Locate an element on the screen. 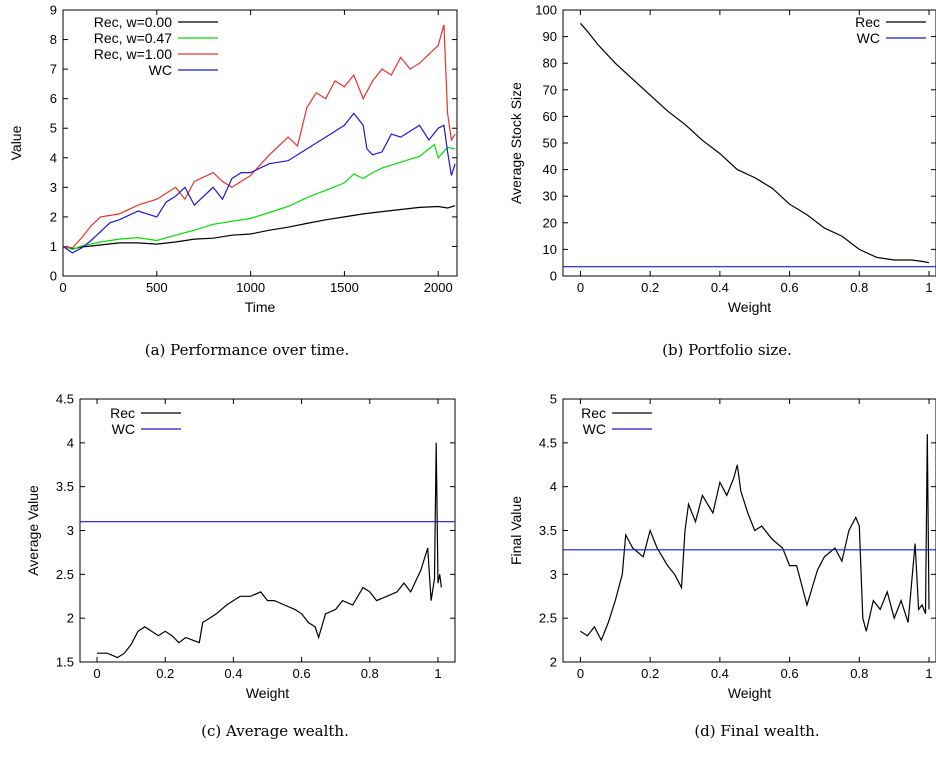 The height and width of the screenshot is (758, 936). x-tick-label: 1500 is located at coordinates (344, 287).